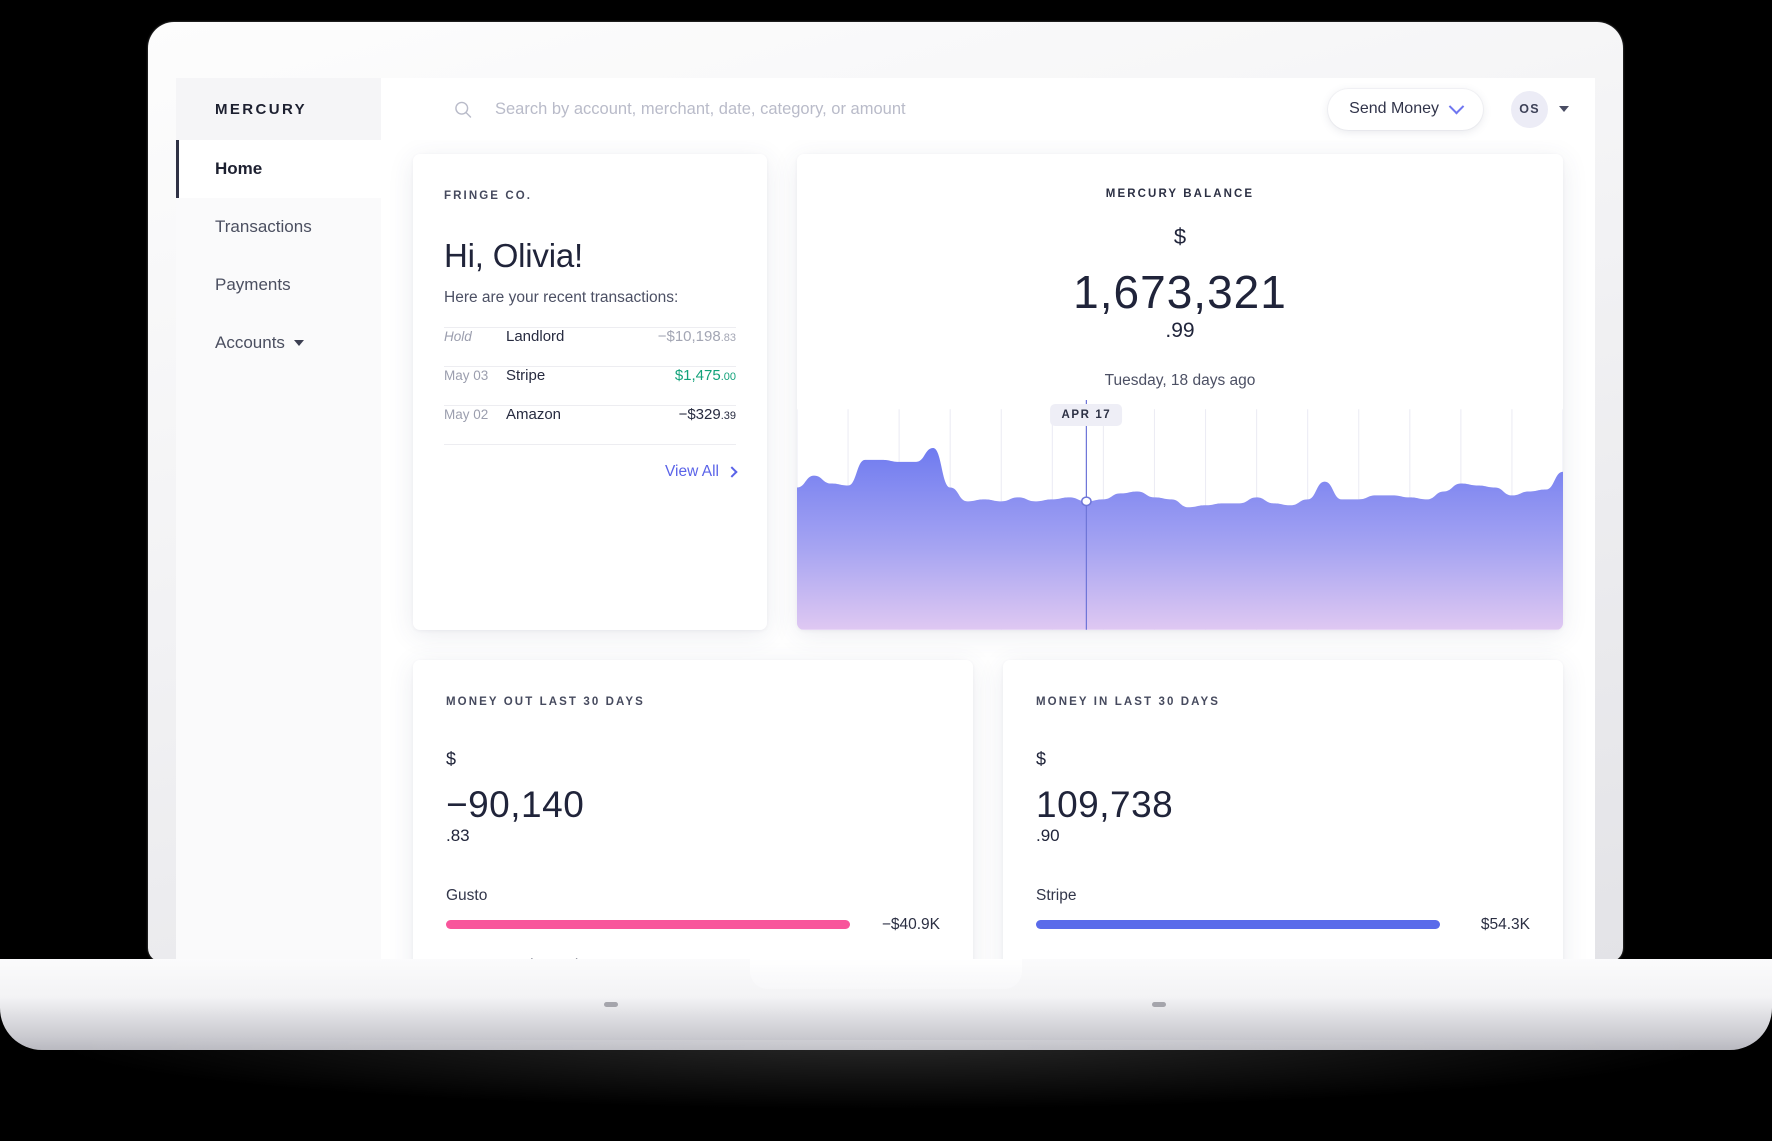 This screenshot has height=1141, width=1772. I want to click on sidebar-item-accounts: Accounts, so click(278, 343).